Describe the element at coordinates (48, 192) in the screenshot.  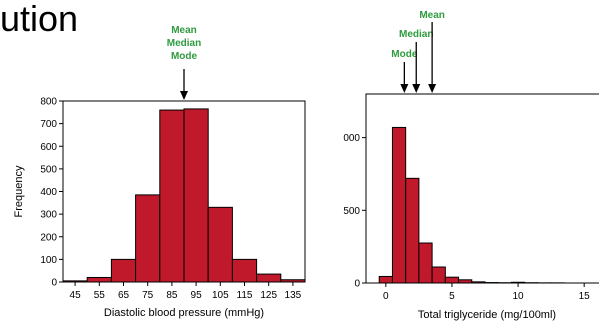
I see `y-tick-label: 400` at that location.